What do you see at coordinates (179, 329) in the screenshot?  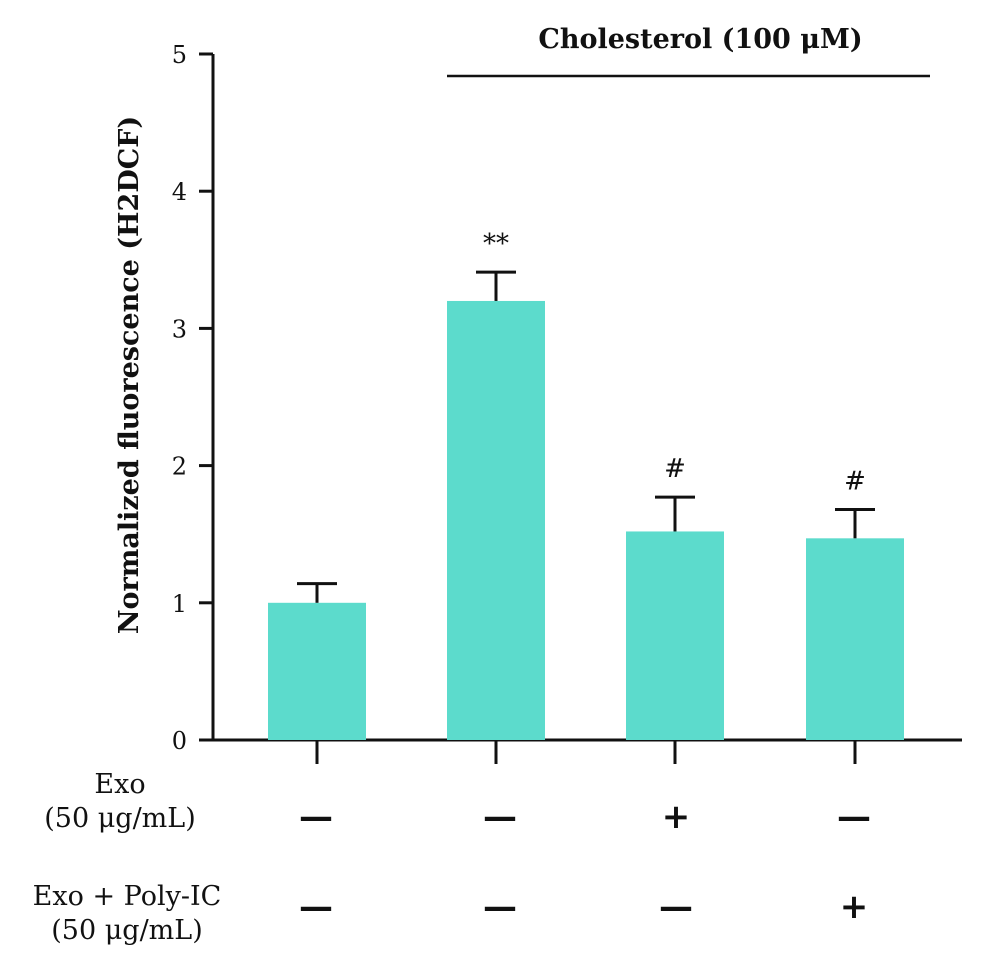 I see `y-tick-label-3: 3` at bounding box center [179, 329].